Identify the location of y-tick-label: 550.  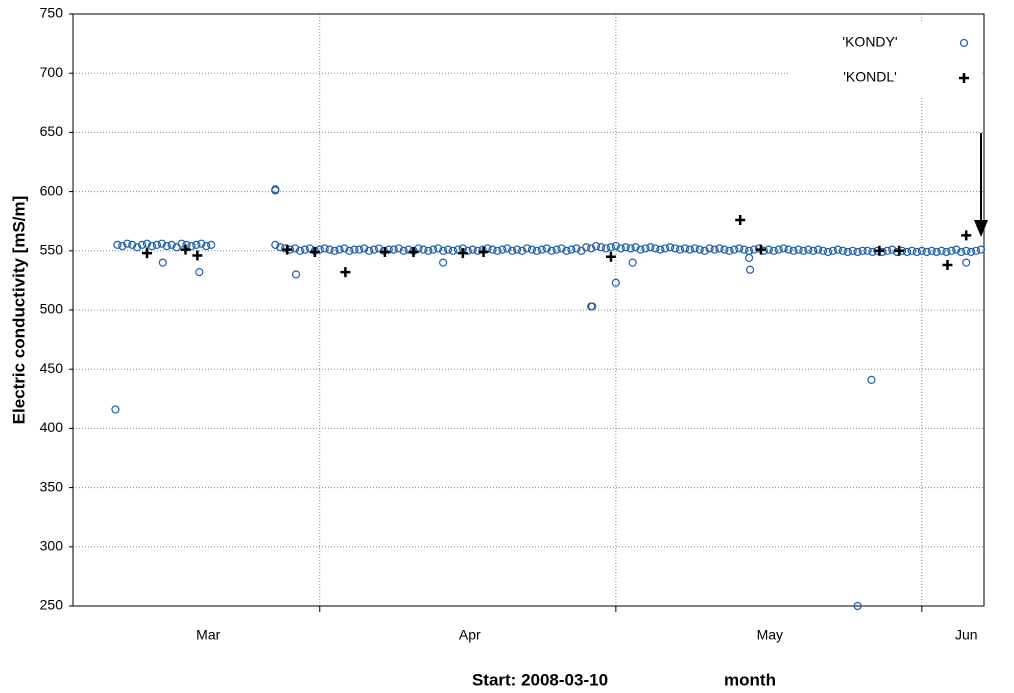
(52, 250).